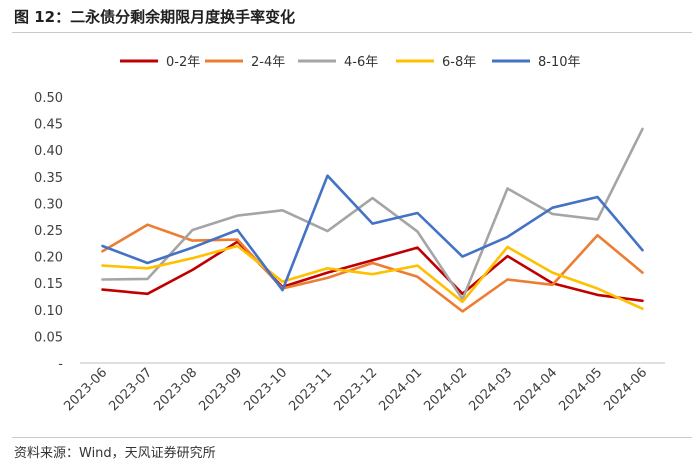 The image size is (700, 473). What do you see at coordinates (445, 389) in the screenshot?
I see `x-tick-label: 2024-02` at bounding box center [445, 389].